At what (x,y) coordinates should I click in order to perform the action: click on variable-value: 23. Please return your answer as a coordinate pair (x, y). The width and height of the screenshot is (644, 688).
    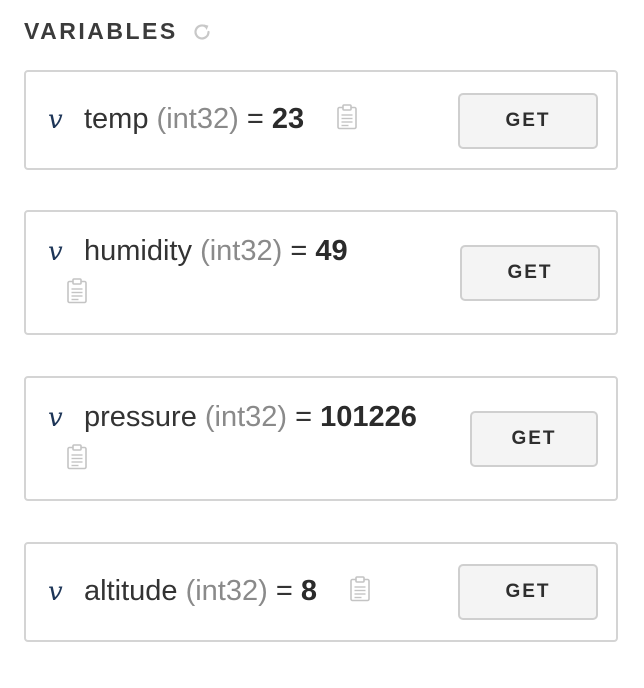
    Looking at the image, I should click on (288, 119).